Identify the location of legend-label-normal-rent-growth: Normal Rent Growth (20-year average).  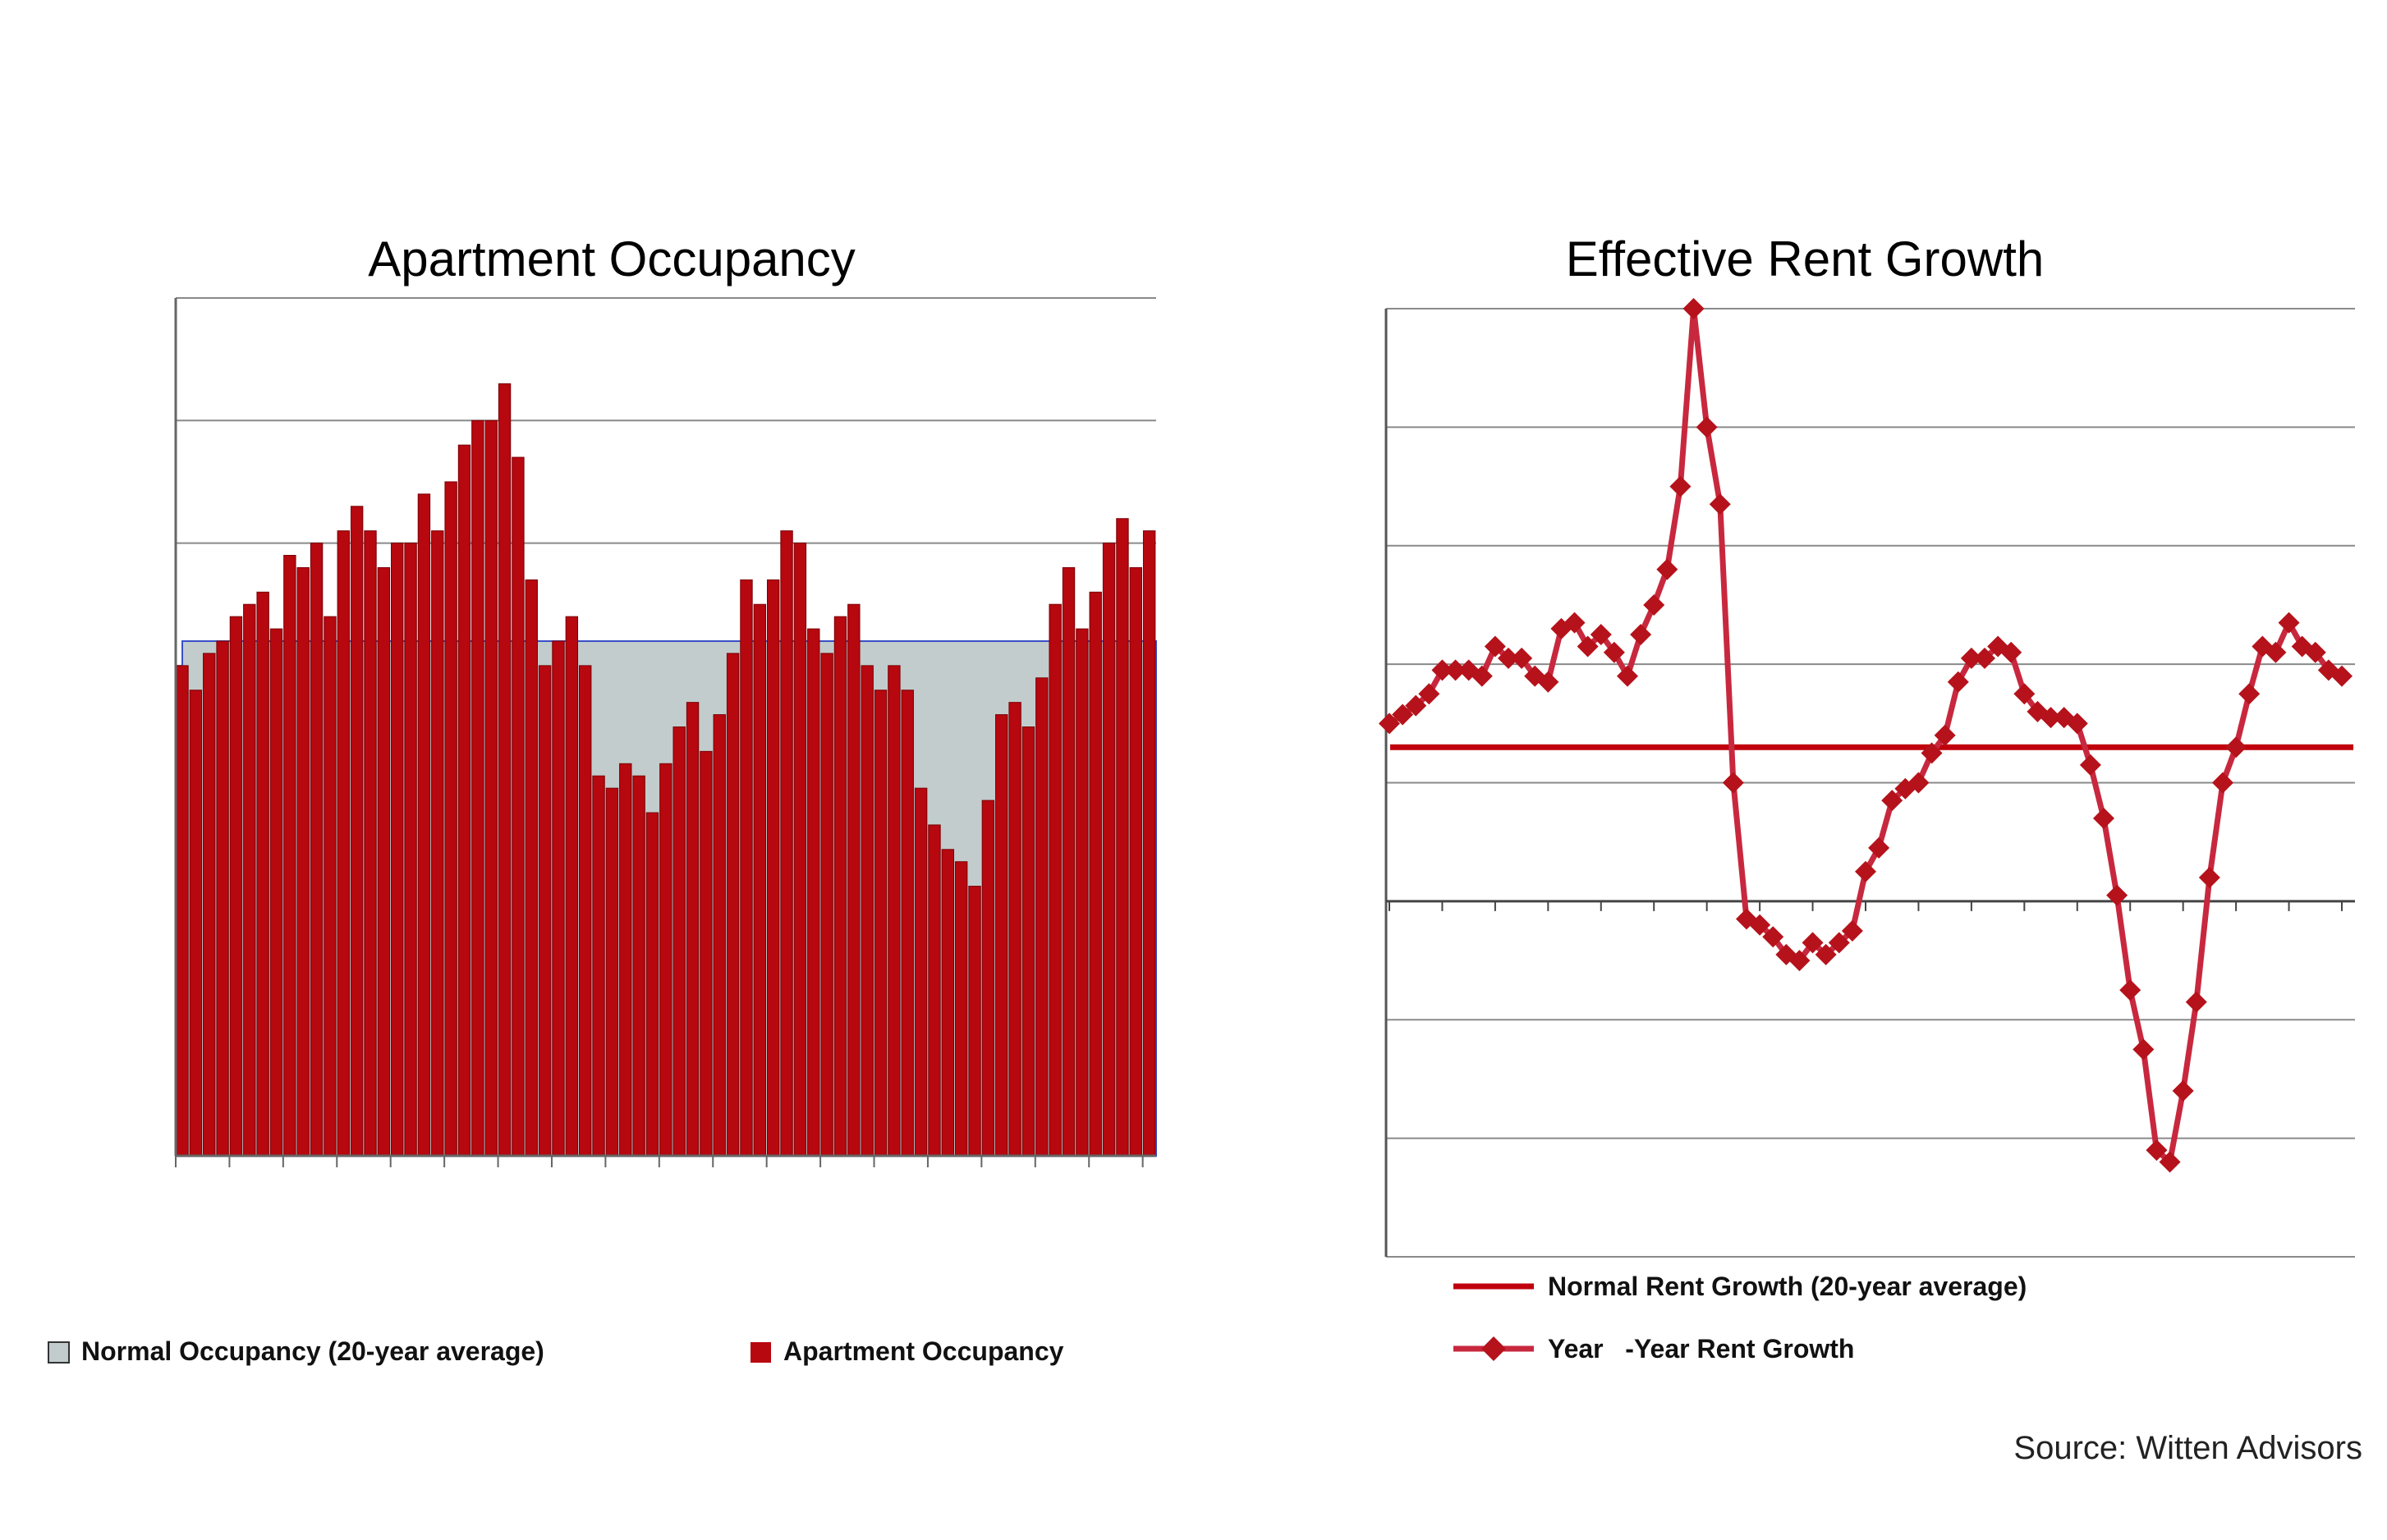
(1787, 1286).